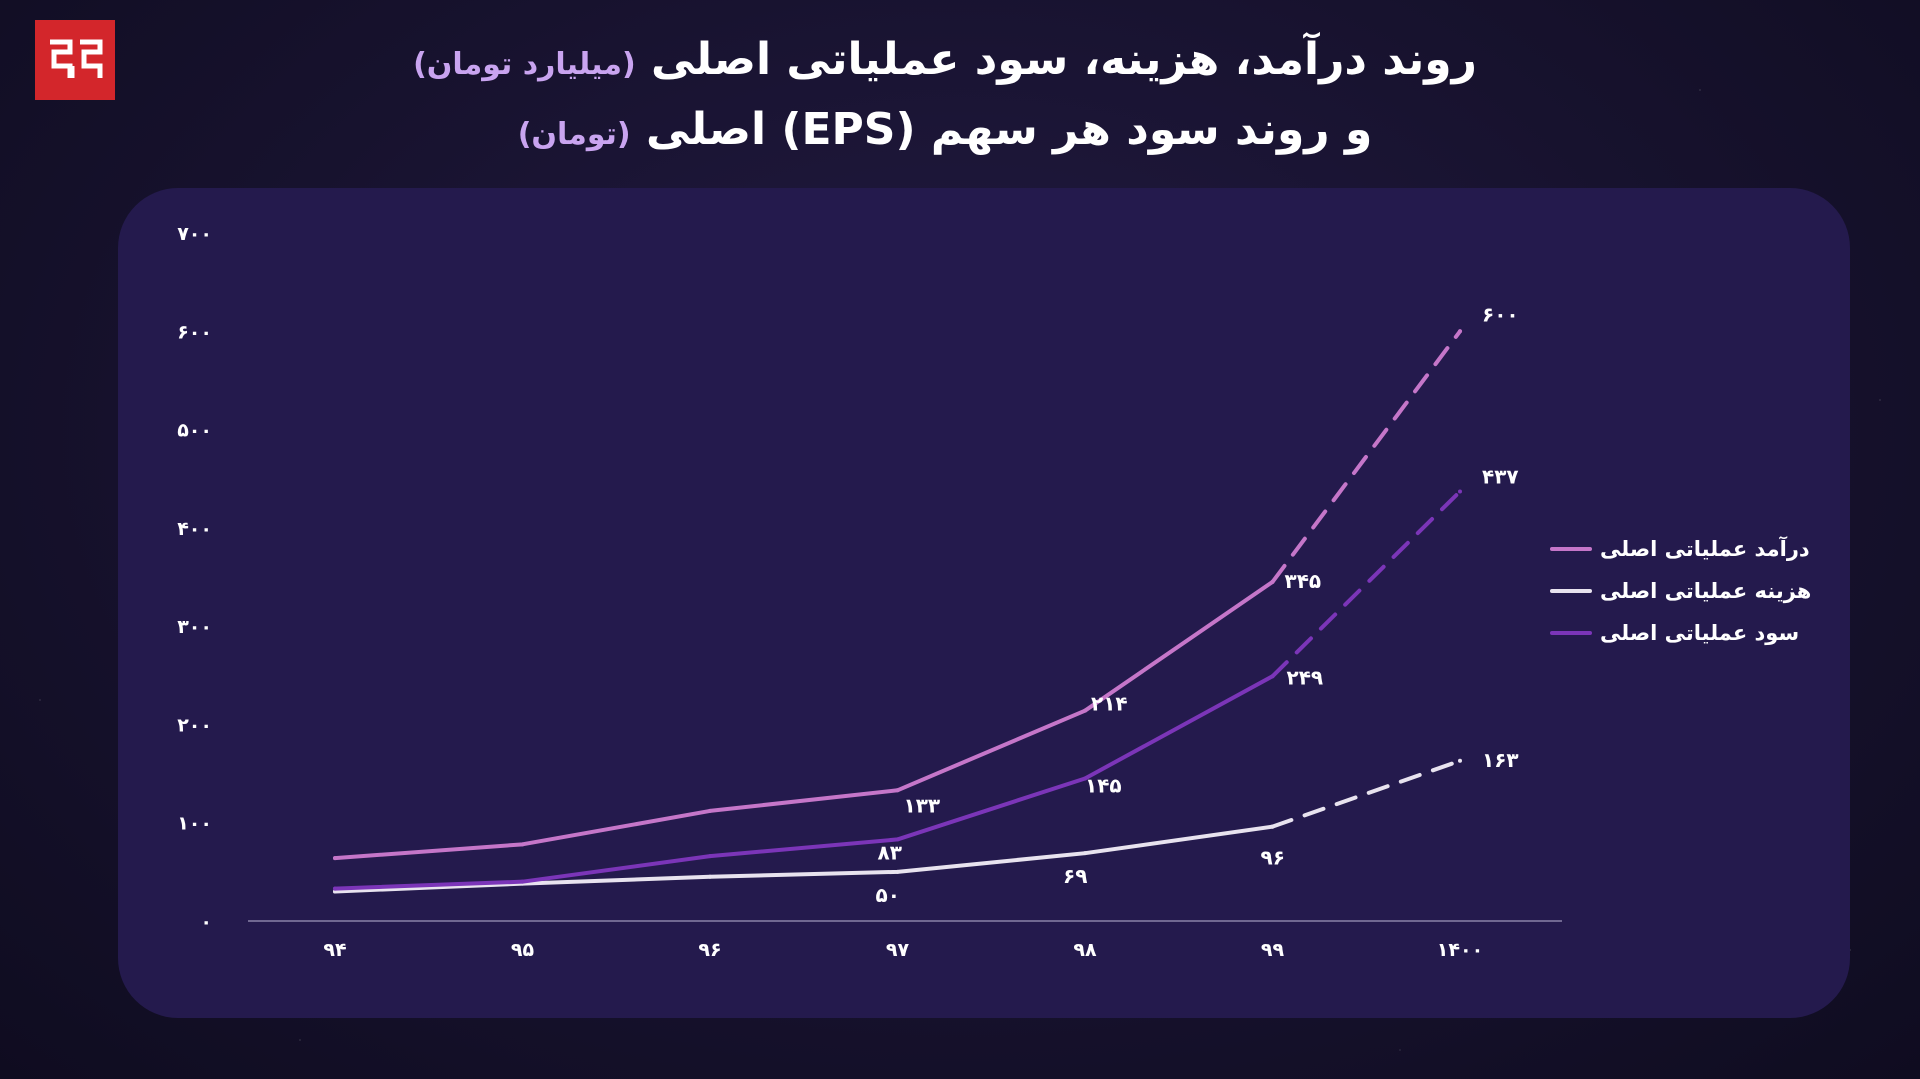 This screenshot has height=1079, width=1920. What do you see at coordinates (1075, 876) in the screenshot?
I see `data-label: ۶۹` at bounding box center [1075, 876].